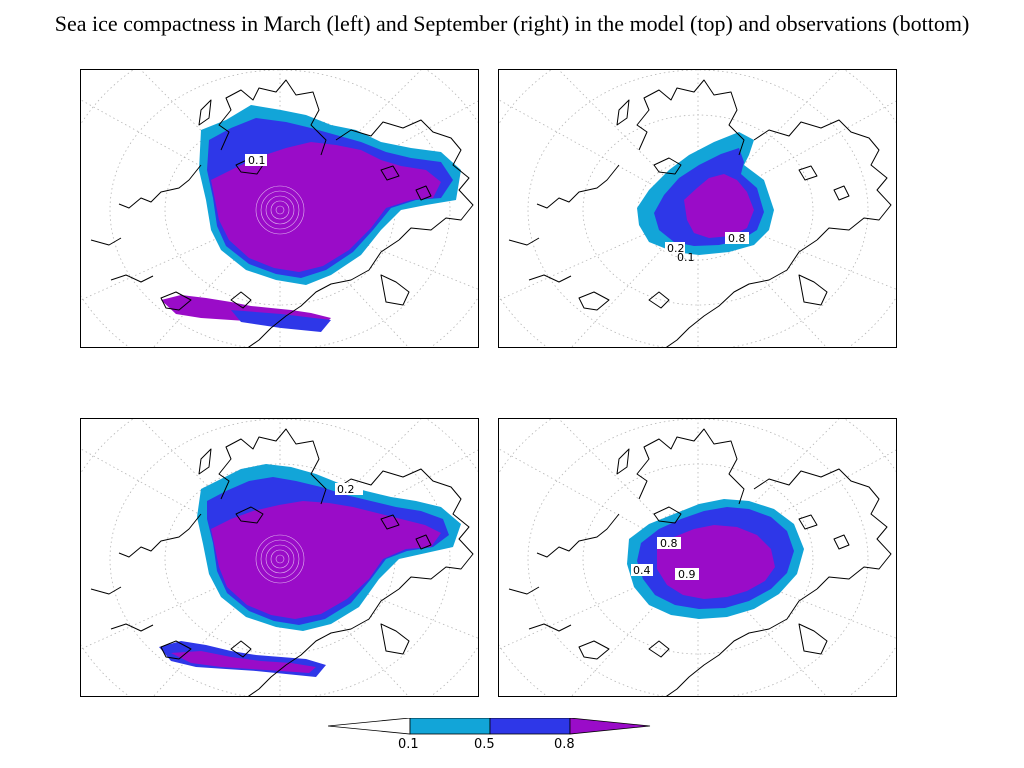 The width and height of the screenshot is (1024, 768). What do you see at coordinates (484, 744) in the screenshot?
I see `colorbar-tick: 0.5` at bounding box center [484, 744].